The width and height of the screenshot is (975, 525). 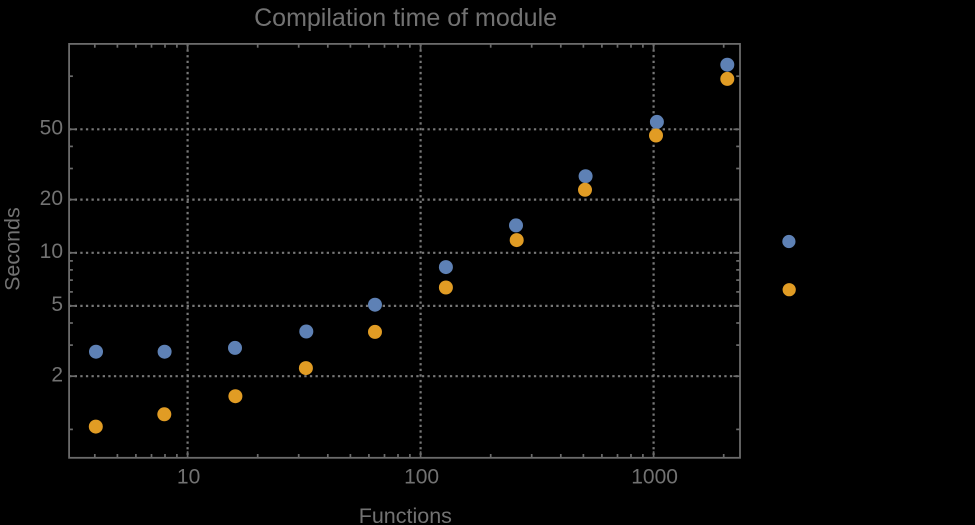 I want to click on svg-text: 100, so click(x=421, y=477).